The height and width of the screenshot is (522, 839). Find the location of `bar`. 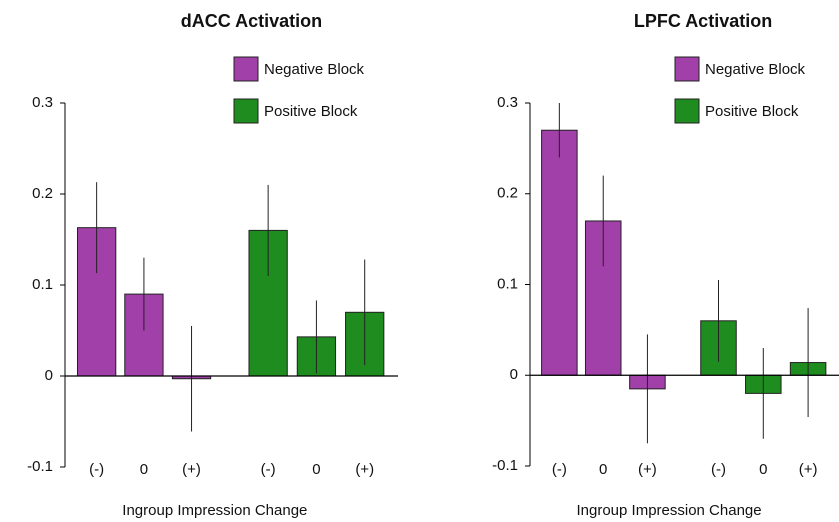

bar is located at coordinates (559, 252).